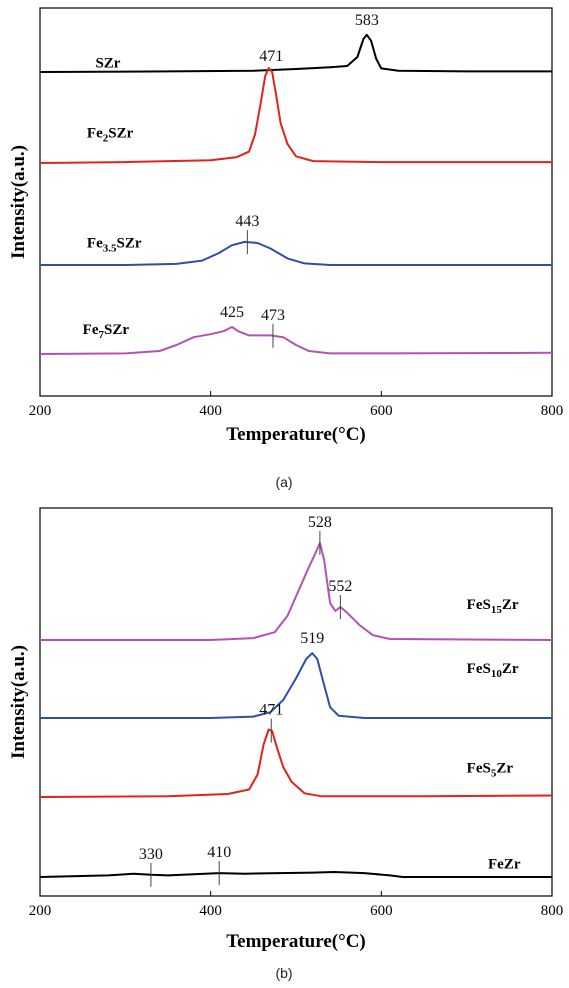 Image resolution: width=569 pixels, height=988 pixels. What do you see at coordinates (296, 434) in the screenshot?
I see `panel-a-xlabel: Temperature(°C)` at bounding box center [296, 434].